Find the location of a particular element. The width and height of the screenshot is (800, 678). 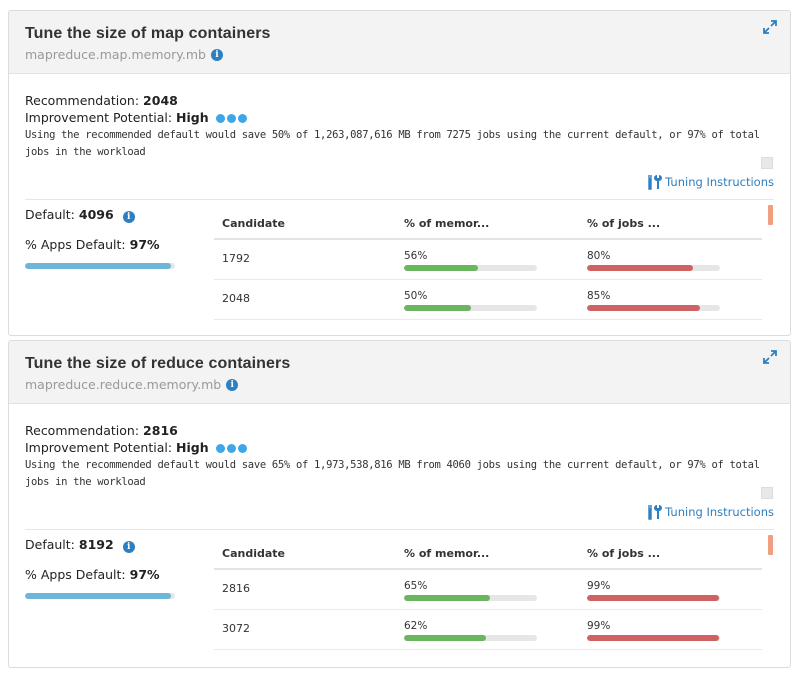

candidate-value: 1792 is located at coordinates (236, 258).